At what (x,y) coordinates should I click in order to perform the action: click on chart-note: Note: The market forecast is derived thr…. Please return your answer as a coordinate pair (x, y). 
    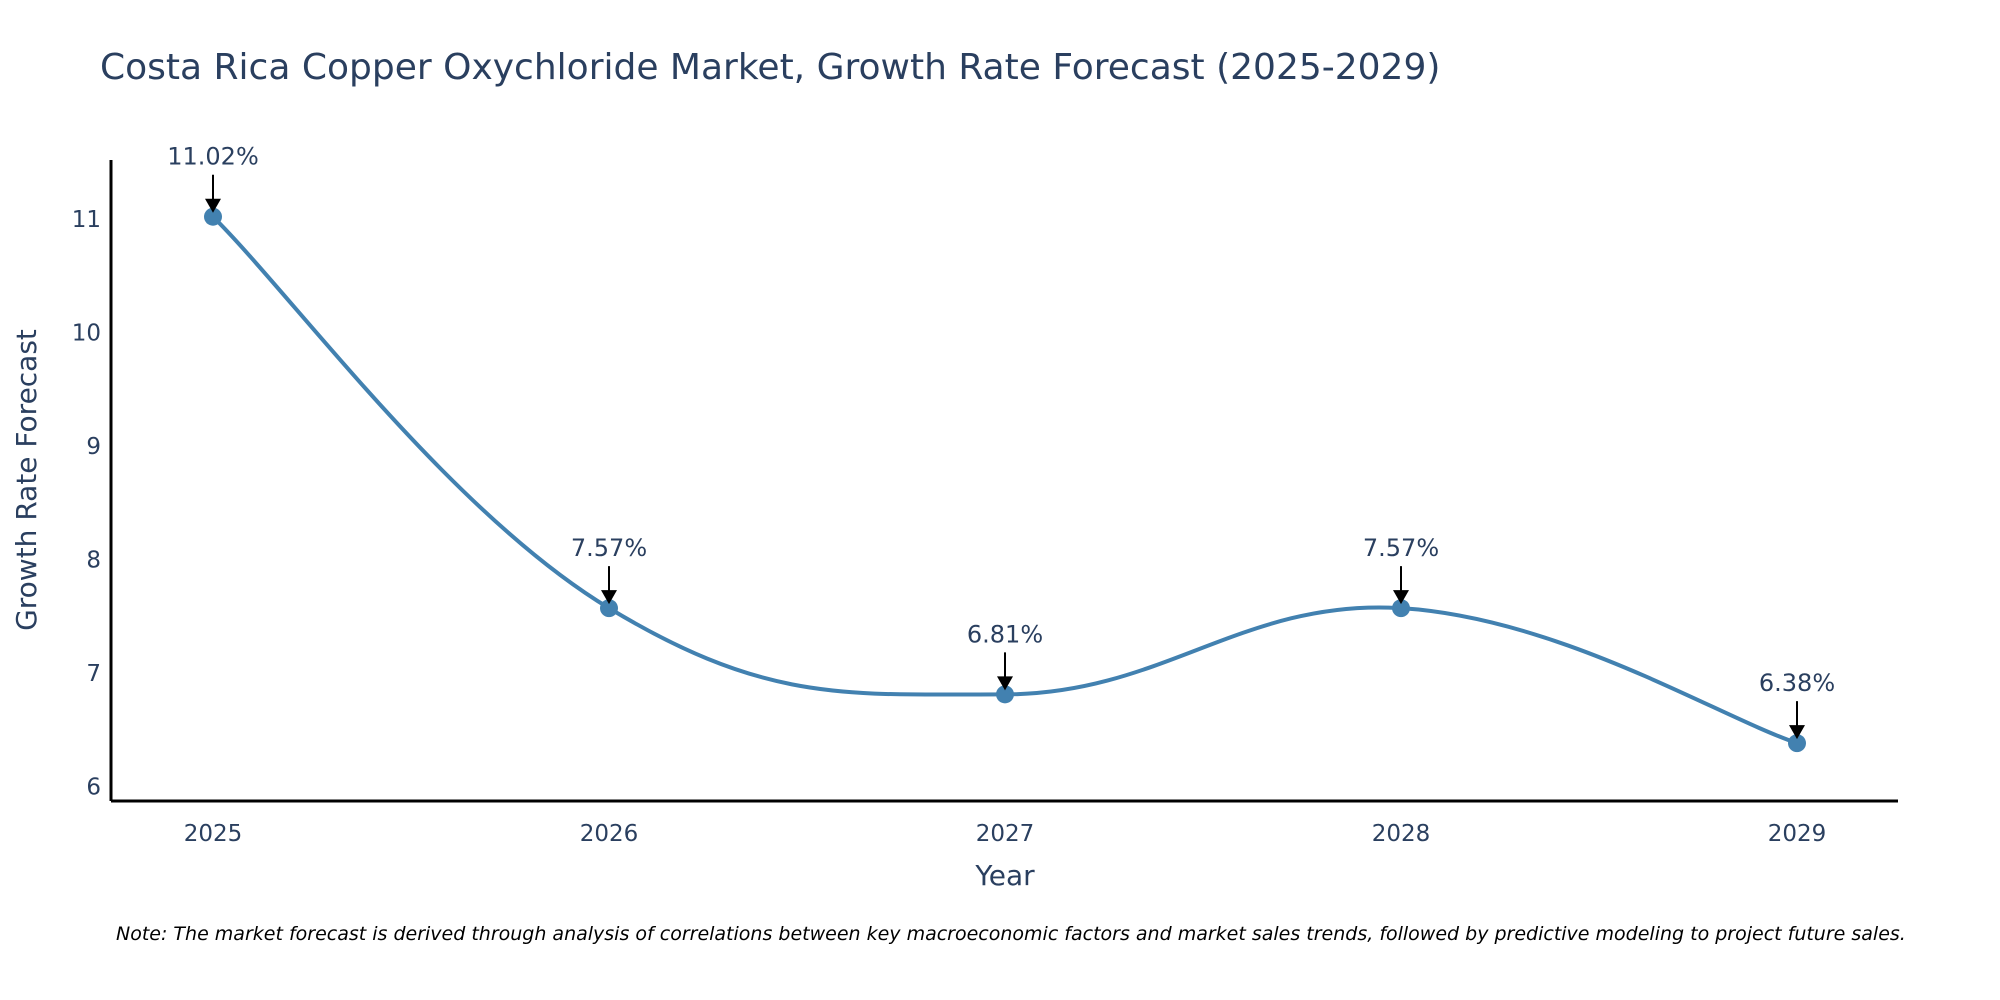
    Looking at the image, I should click on (1011, 934).